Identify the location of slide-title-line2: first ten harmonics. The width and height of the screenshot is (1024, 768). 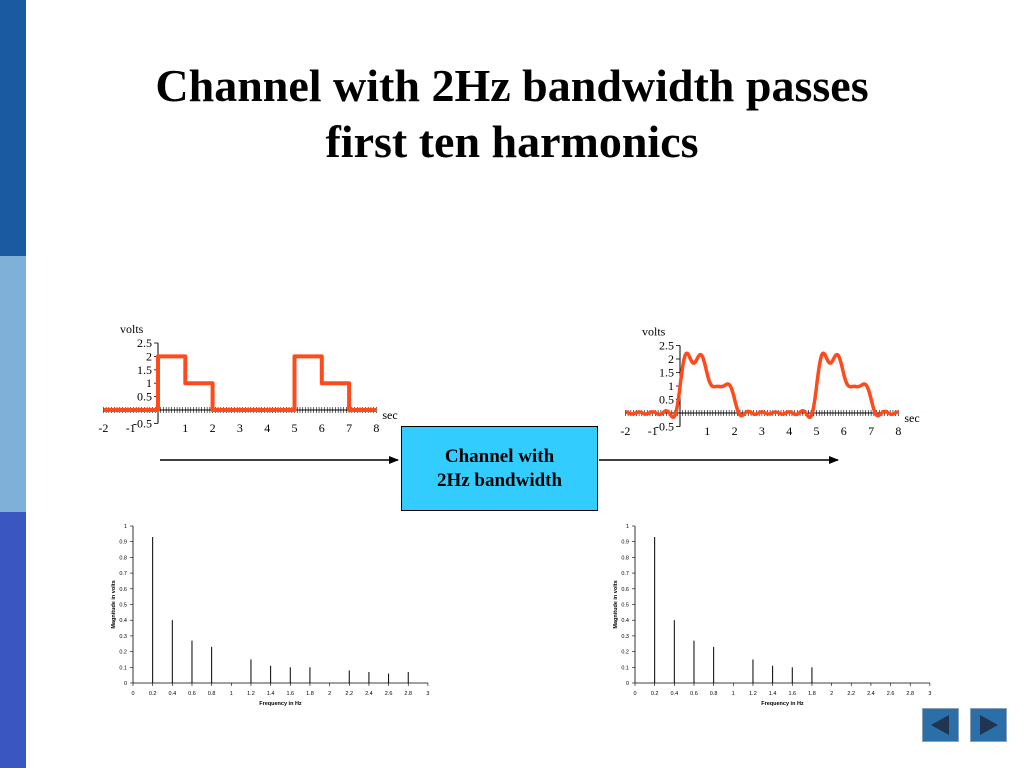
(512, 141).